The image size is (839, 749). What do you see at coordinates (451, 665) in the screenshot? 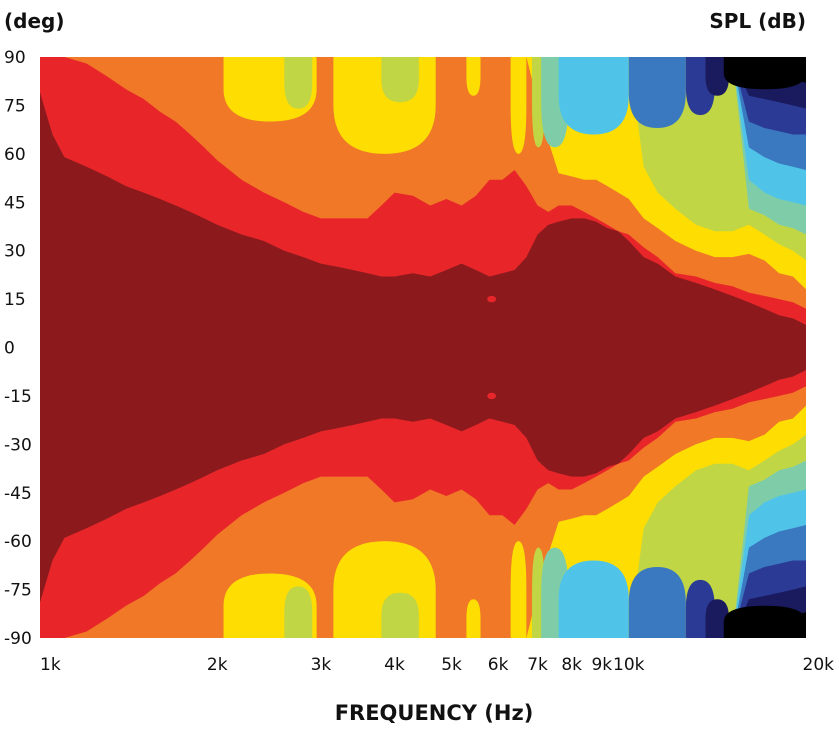
I see `x-tick-label: 5k` at bounding box center [451, 665].